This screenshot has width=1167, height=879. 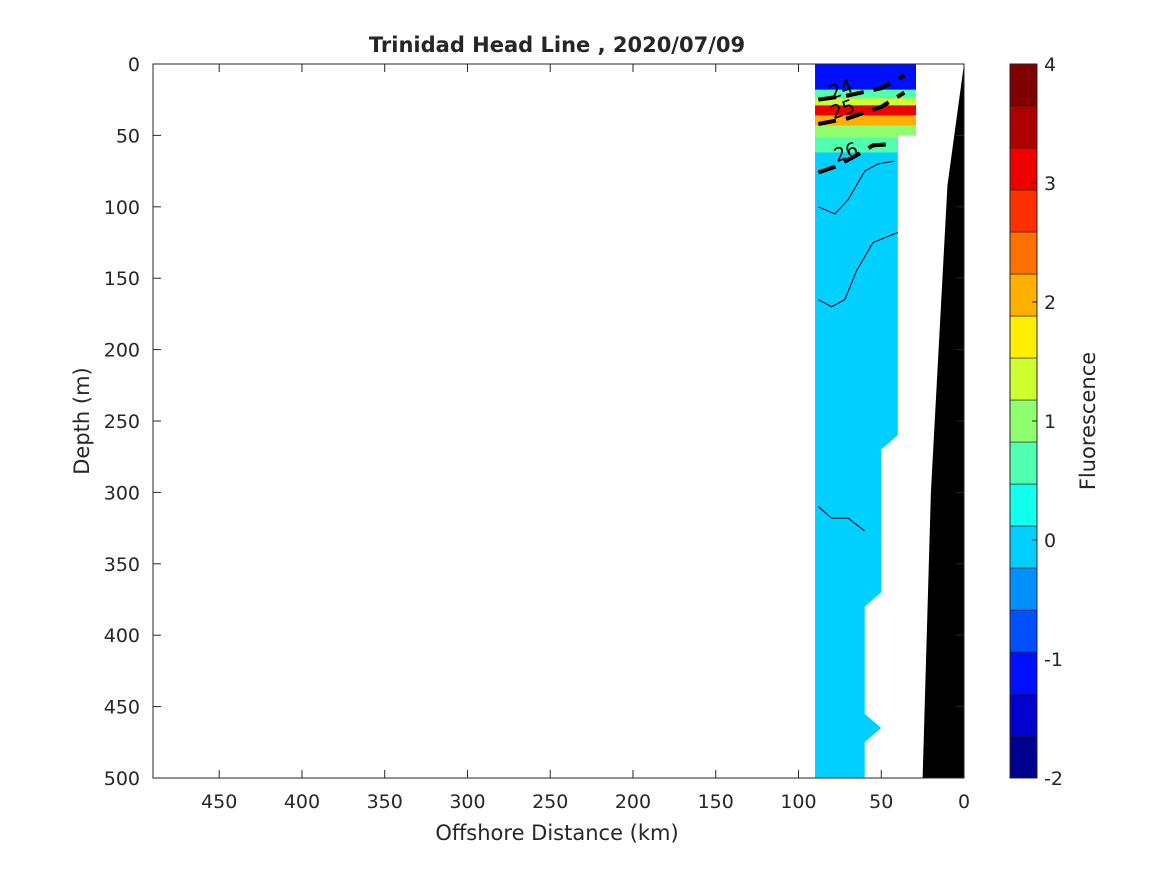 I want to click on colorbar: 4 3 2 1 0 -1 -2, so click(x=1036, y=422).